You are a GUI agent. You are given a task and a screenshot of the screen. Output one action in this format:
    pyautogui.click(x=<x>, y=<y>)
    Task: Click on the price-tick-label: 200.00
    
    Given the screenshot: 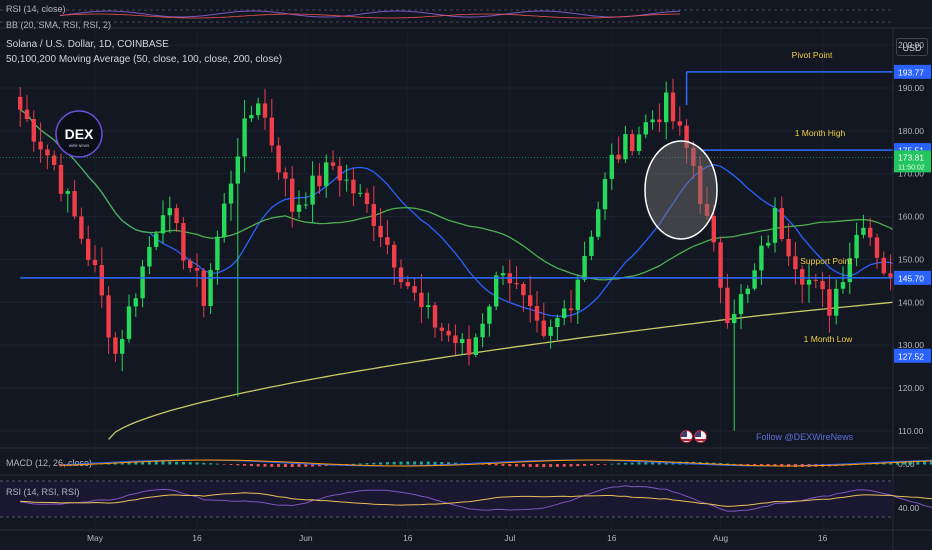 What is the action you would take?
    pyautogui.click(x=911, y=45)
    